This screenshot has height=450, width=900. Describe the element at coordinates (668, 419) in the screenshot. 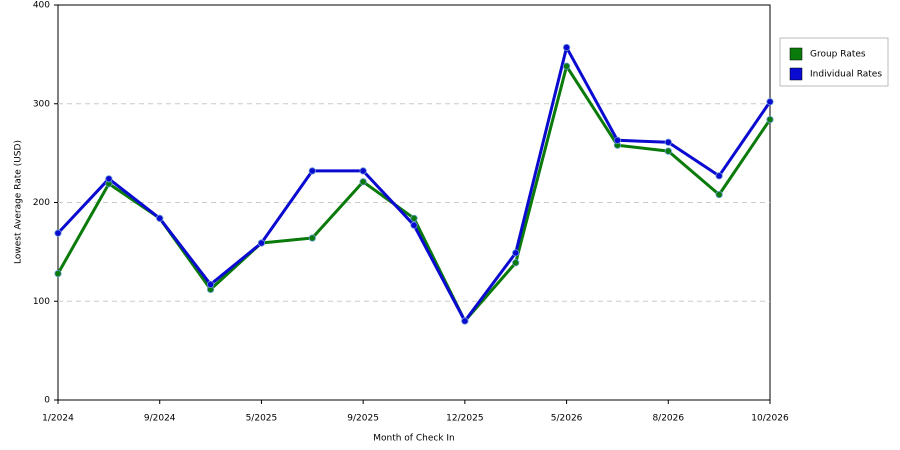

I see `x-tick-label: 8/2026` at that location.